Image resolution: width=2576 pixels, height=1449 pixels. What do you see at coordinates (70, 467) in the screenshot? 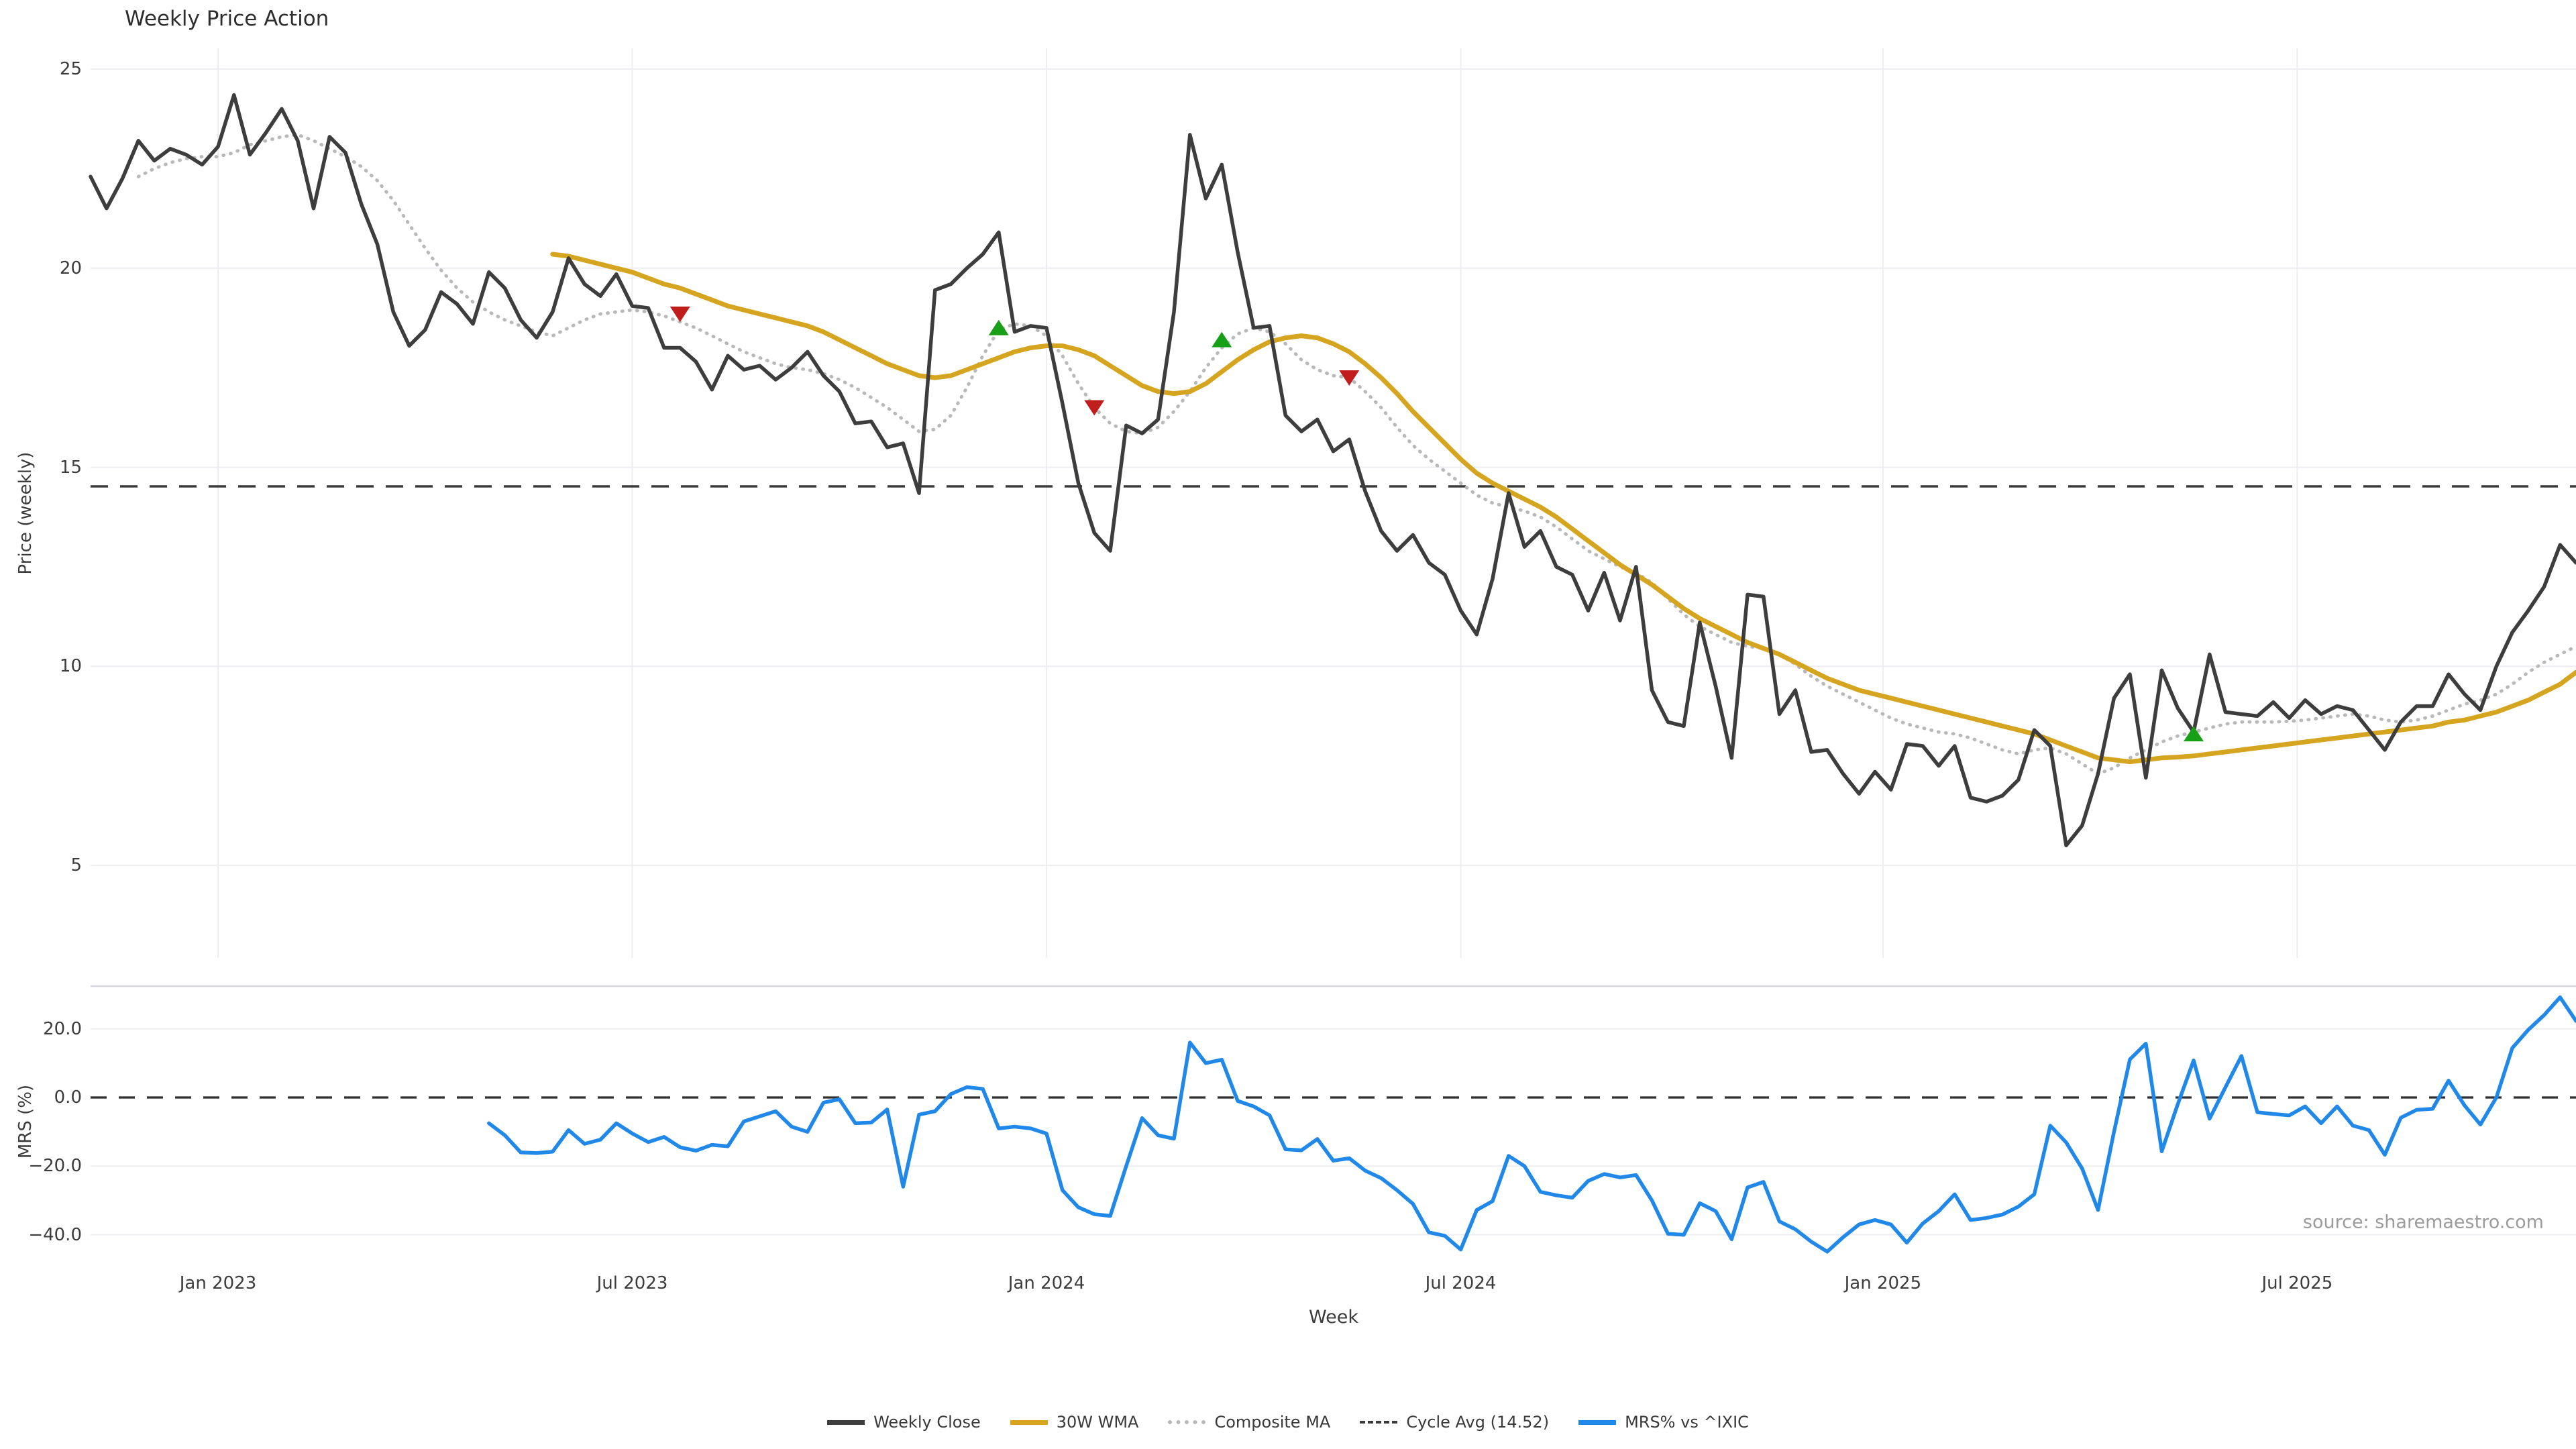
I see `price-tick-label: 15` at bounding box center [70, 467].